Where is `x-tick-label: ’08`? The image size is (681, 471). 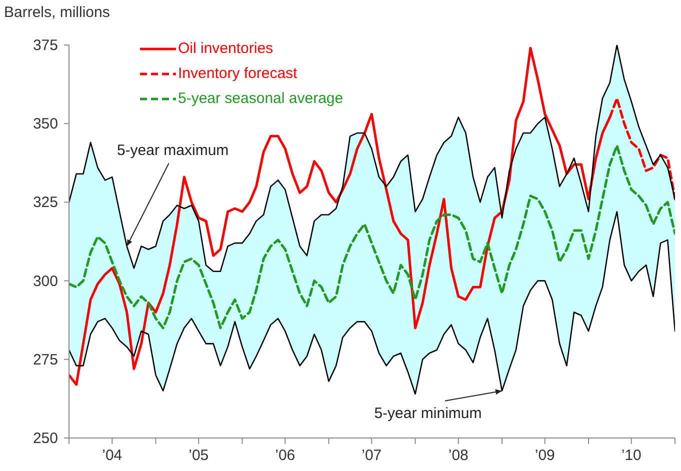
x-tick-label: ’08 is located at coordinates (458, 455).